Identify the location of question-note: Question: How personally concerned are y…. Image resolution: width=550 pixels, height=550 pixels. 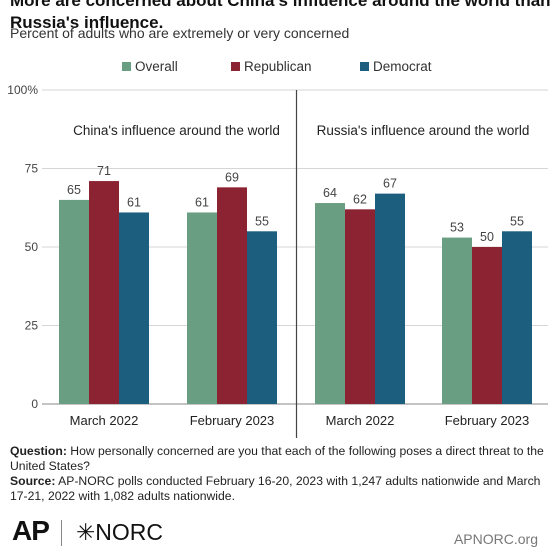
(277, 459).